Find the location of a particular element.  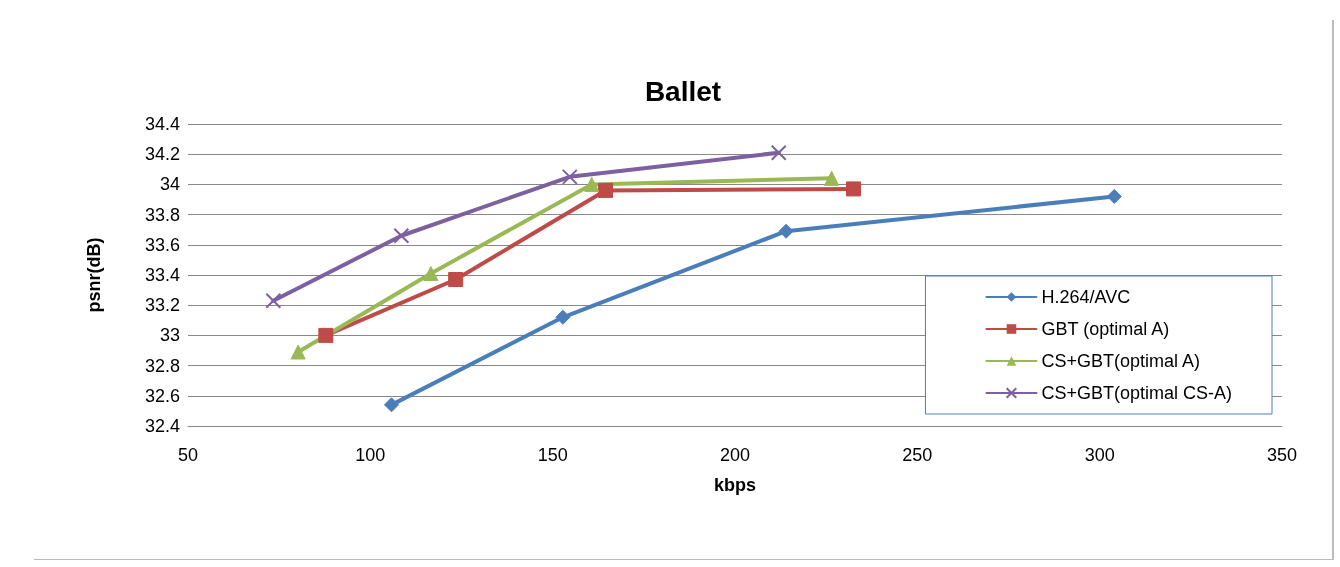

y-tick-label: 33.8 is located at coordinates (162, 214).